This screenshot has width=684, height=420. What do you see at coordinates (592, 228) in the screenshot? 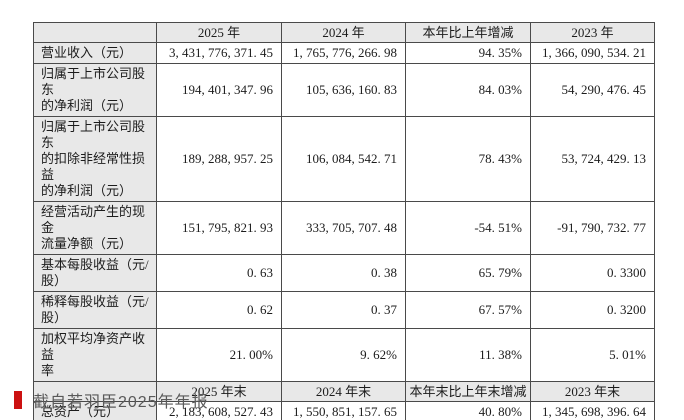
I see `cell-value: -91, 790, 732. 77` at bounding box center [592, 228].